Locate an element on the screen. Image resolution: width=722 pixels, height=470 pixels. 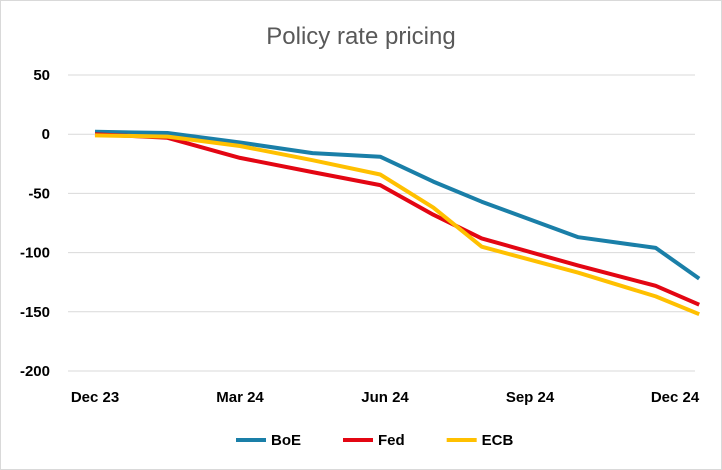
x-tick-label: Sep 24 is located at coordinates (530, 397).